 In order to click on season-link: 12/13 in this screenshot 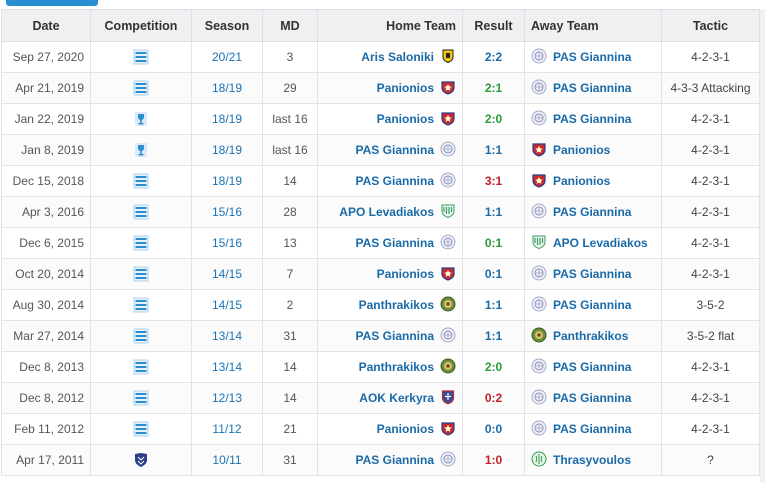, I will do `click(227, 398)`.